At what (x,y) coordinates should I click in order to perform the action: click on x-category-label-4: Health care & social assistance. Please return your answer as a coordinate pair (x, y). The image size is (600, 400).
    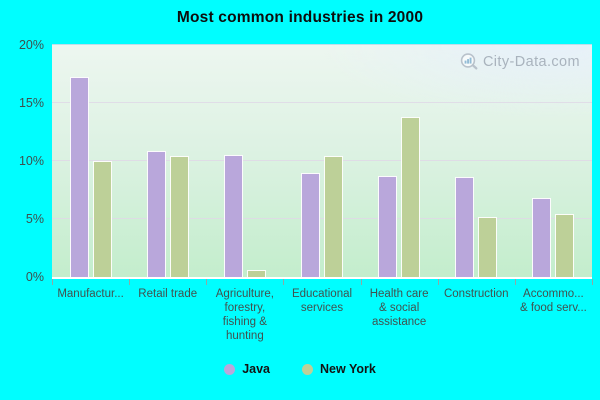
    Looking at the image, I should click on (399, 308).